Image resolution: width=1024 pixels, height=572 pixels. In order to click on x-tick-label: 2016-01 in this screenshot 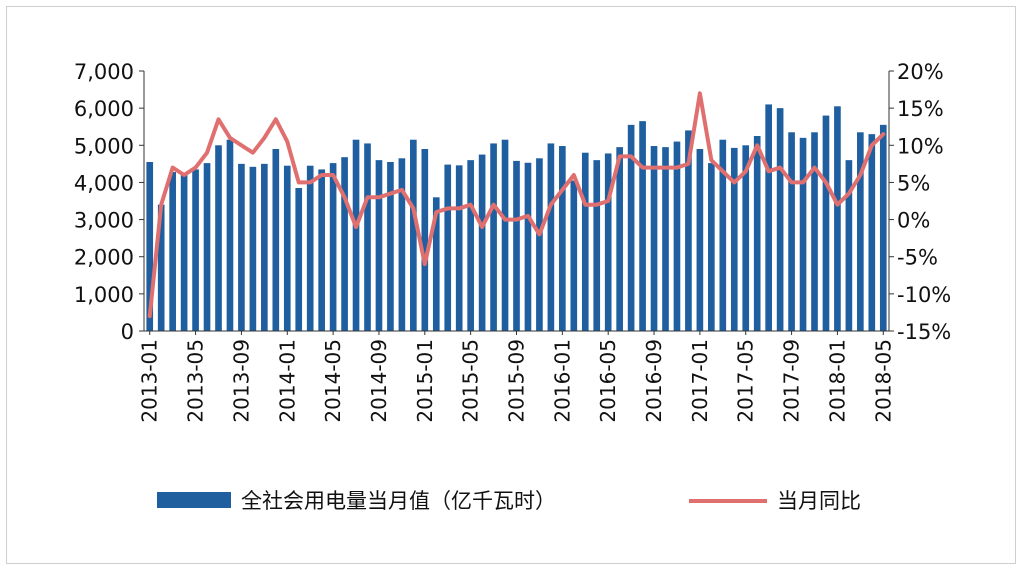, I will do `click(562, 381)`.